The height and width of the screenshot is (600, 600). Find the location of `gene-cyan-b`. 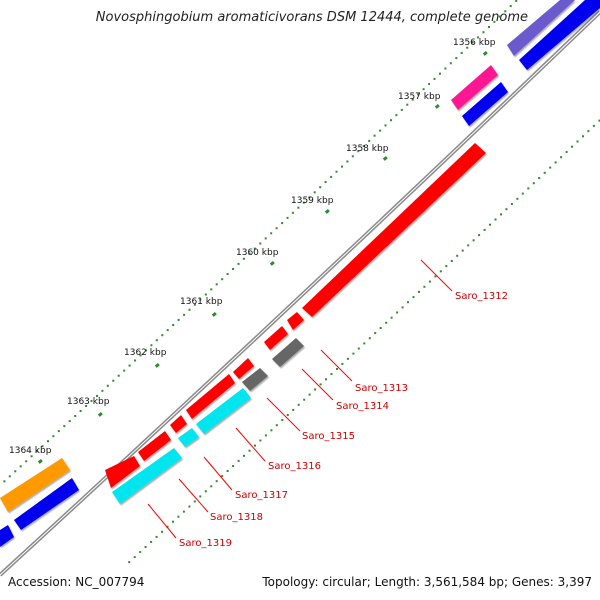

gene-cyan-b is located at coordinates (188, 437).